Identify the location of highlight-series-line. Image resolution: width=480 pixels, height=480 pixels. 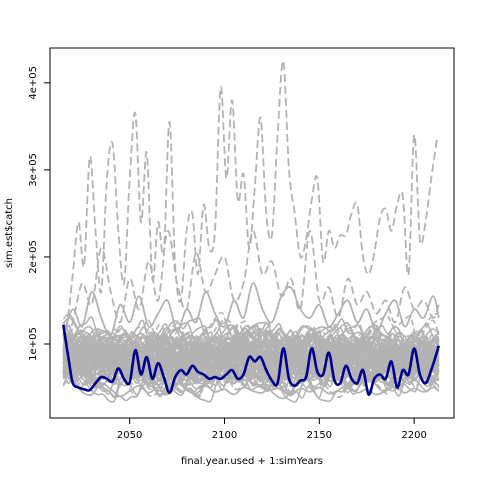
(251, 360).